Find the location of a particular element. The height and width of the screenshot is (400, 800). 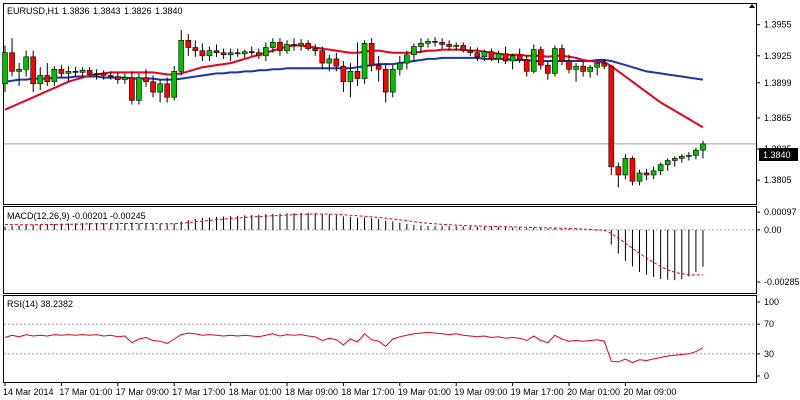

rsi-tick-label: 70 is located at coordinates (769, 324).